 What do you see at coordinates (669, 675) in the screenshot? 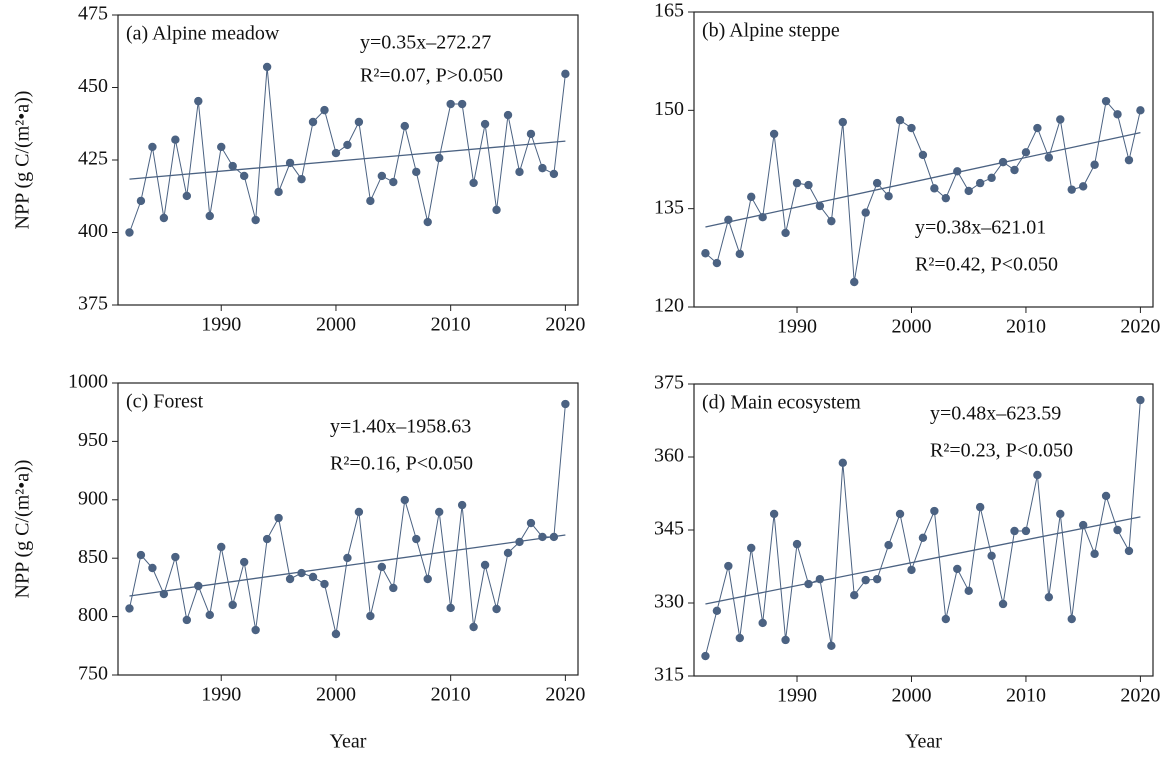
I see `y-tick-label: 315` at bounding box center [669, 675].